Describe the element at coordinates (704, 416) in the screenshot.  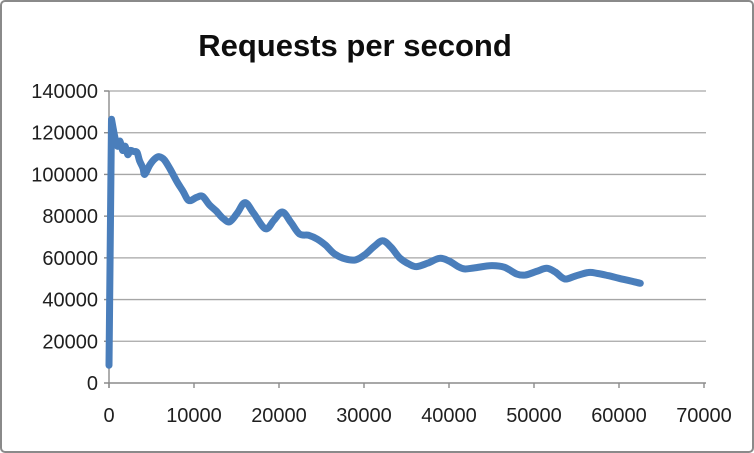
I see `x-tick-label: 70000` at that location.